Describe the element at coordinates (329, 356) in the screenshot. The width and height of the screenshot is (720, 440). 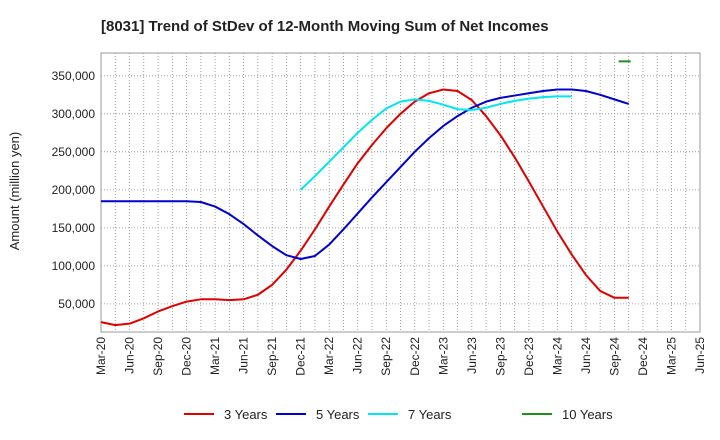
I see `x-tick-label: Mar-22` at that location.